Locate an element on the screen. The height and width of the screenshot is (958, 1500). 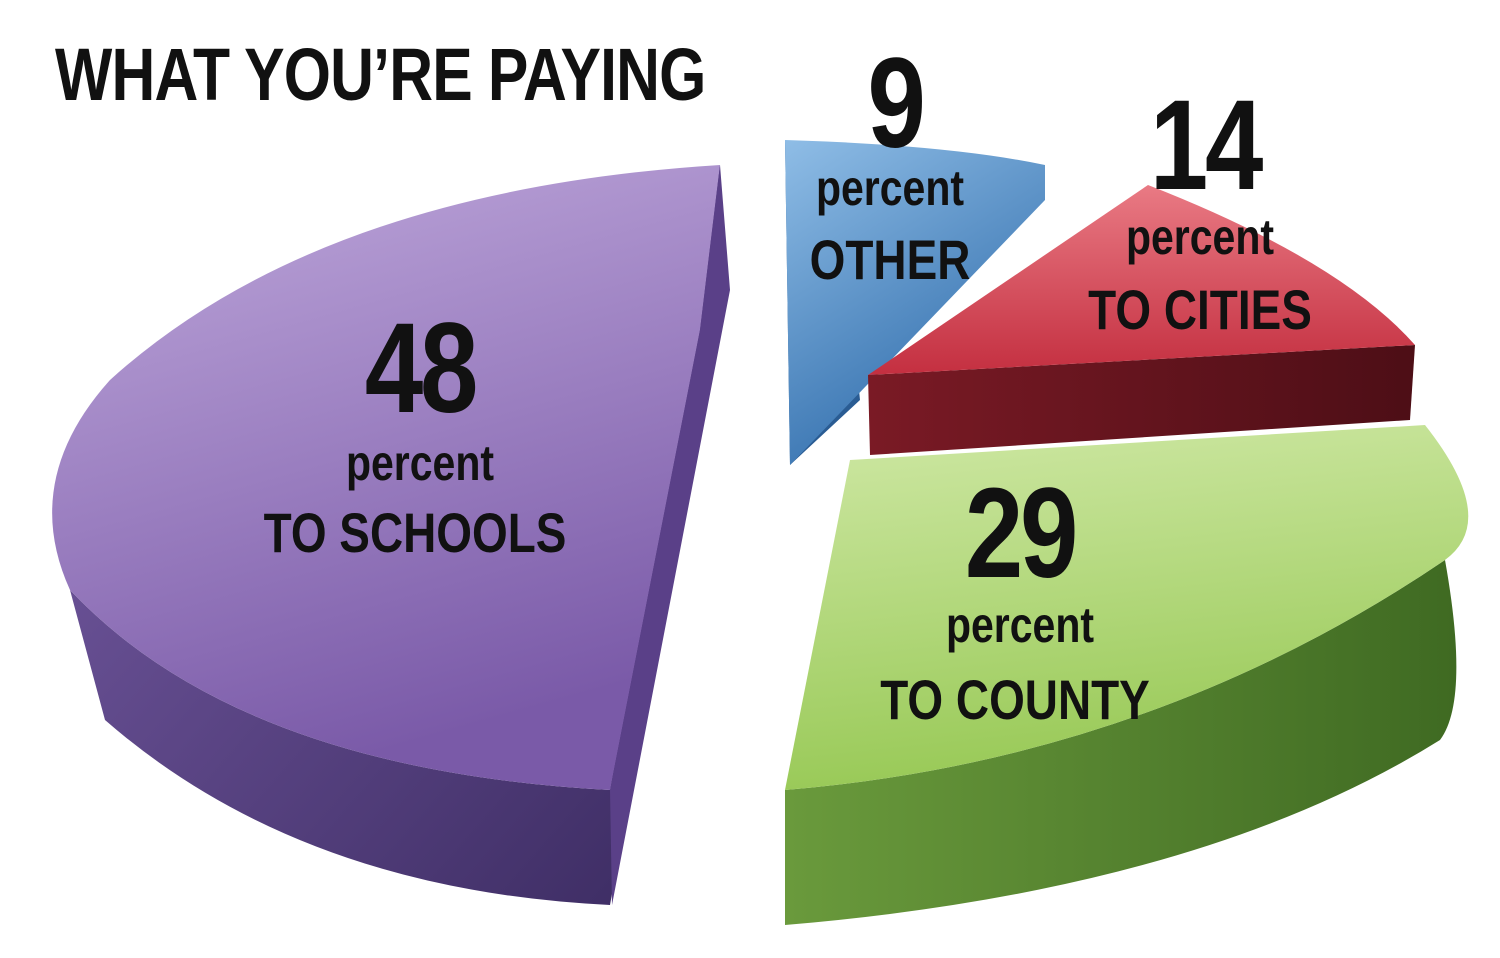
slice-other-top is located at coordinates (915, 302).